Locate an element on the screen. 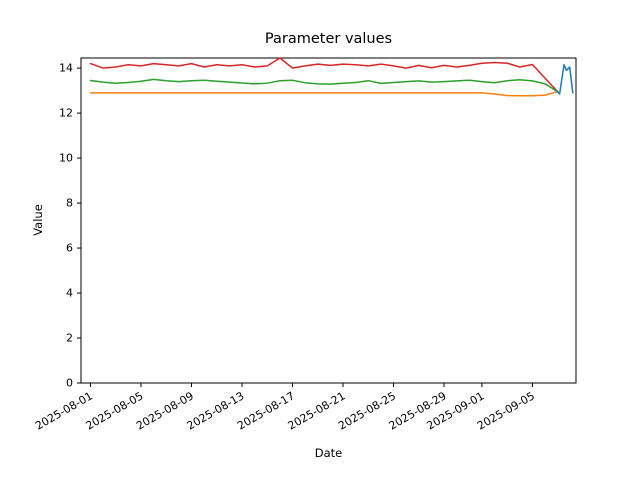  x-axis-label: Date is located at coordinates (328, 453).